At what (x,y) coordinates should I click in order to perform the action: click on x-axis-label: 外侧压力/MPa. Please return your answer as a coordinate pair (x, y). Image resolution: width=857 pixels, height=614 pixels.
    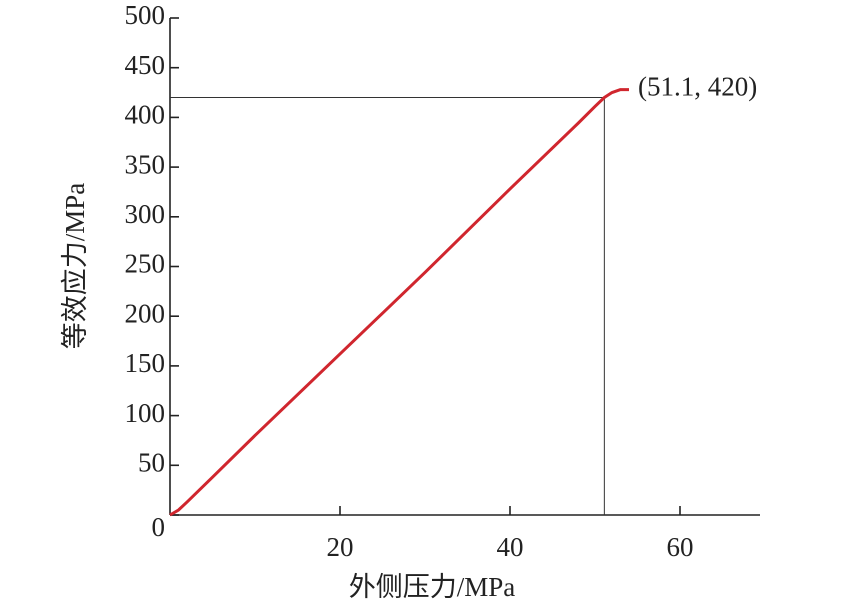
    Looking at the image, I should click on (432, 587).